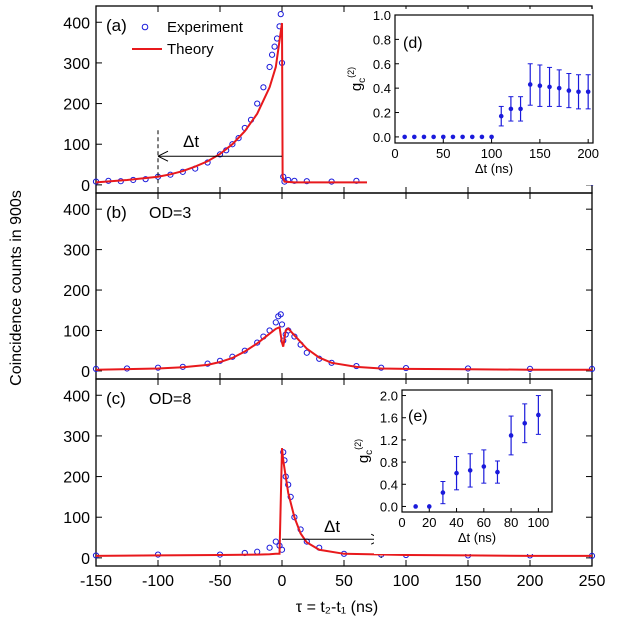  Describe the element at coordinates (389, 440) in the screenshot. I see `y-tick-label: 1.2` at that location.